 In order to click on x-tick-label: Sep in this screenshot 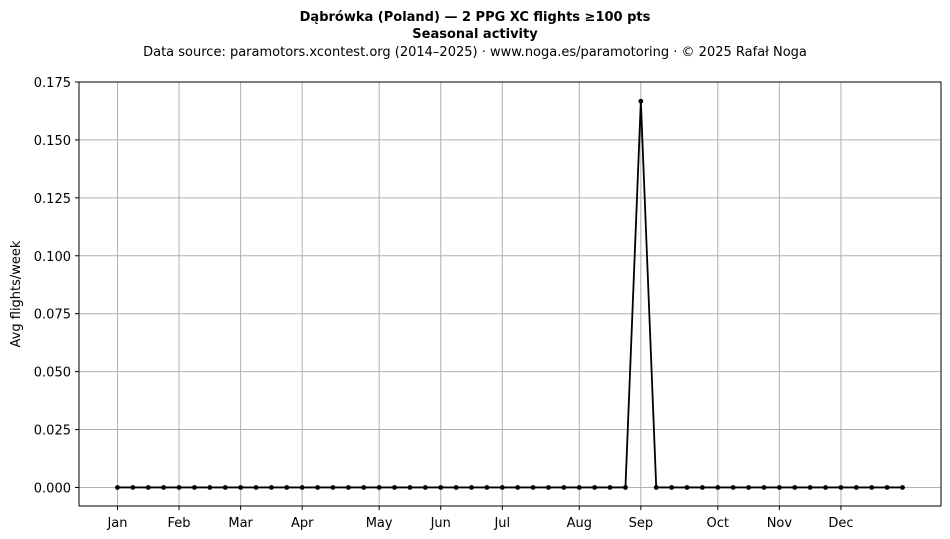, I will do `click(641, 523)`.